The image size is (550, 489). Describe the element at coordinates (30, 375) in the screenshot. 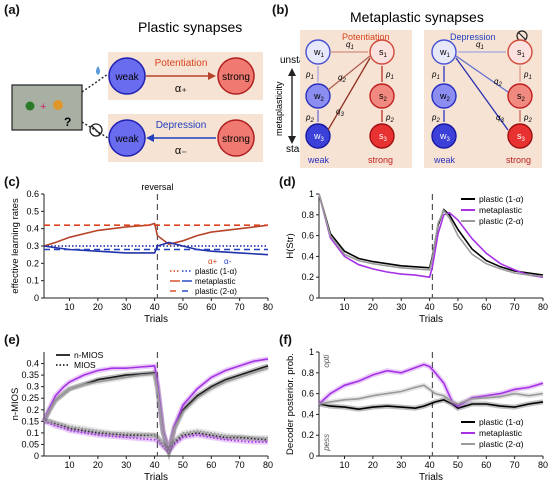

I see `y-tick-label: 0.35` at that location.